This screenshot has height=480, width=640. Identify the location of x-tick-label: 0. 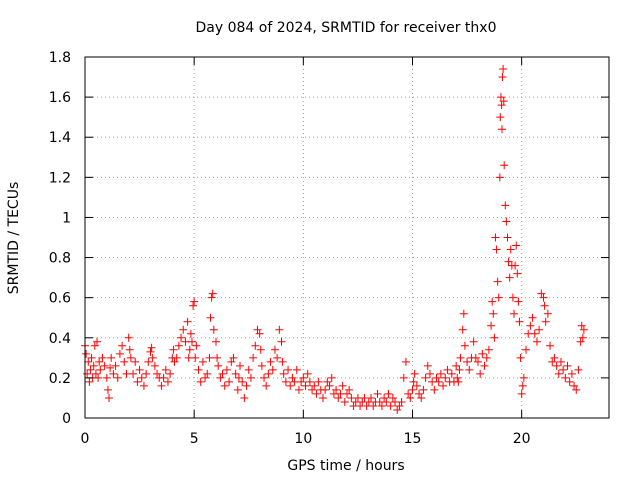
(85, 439).